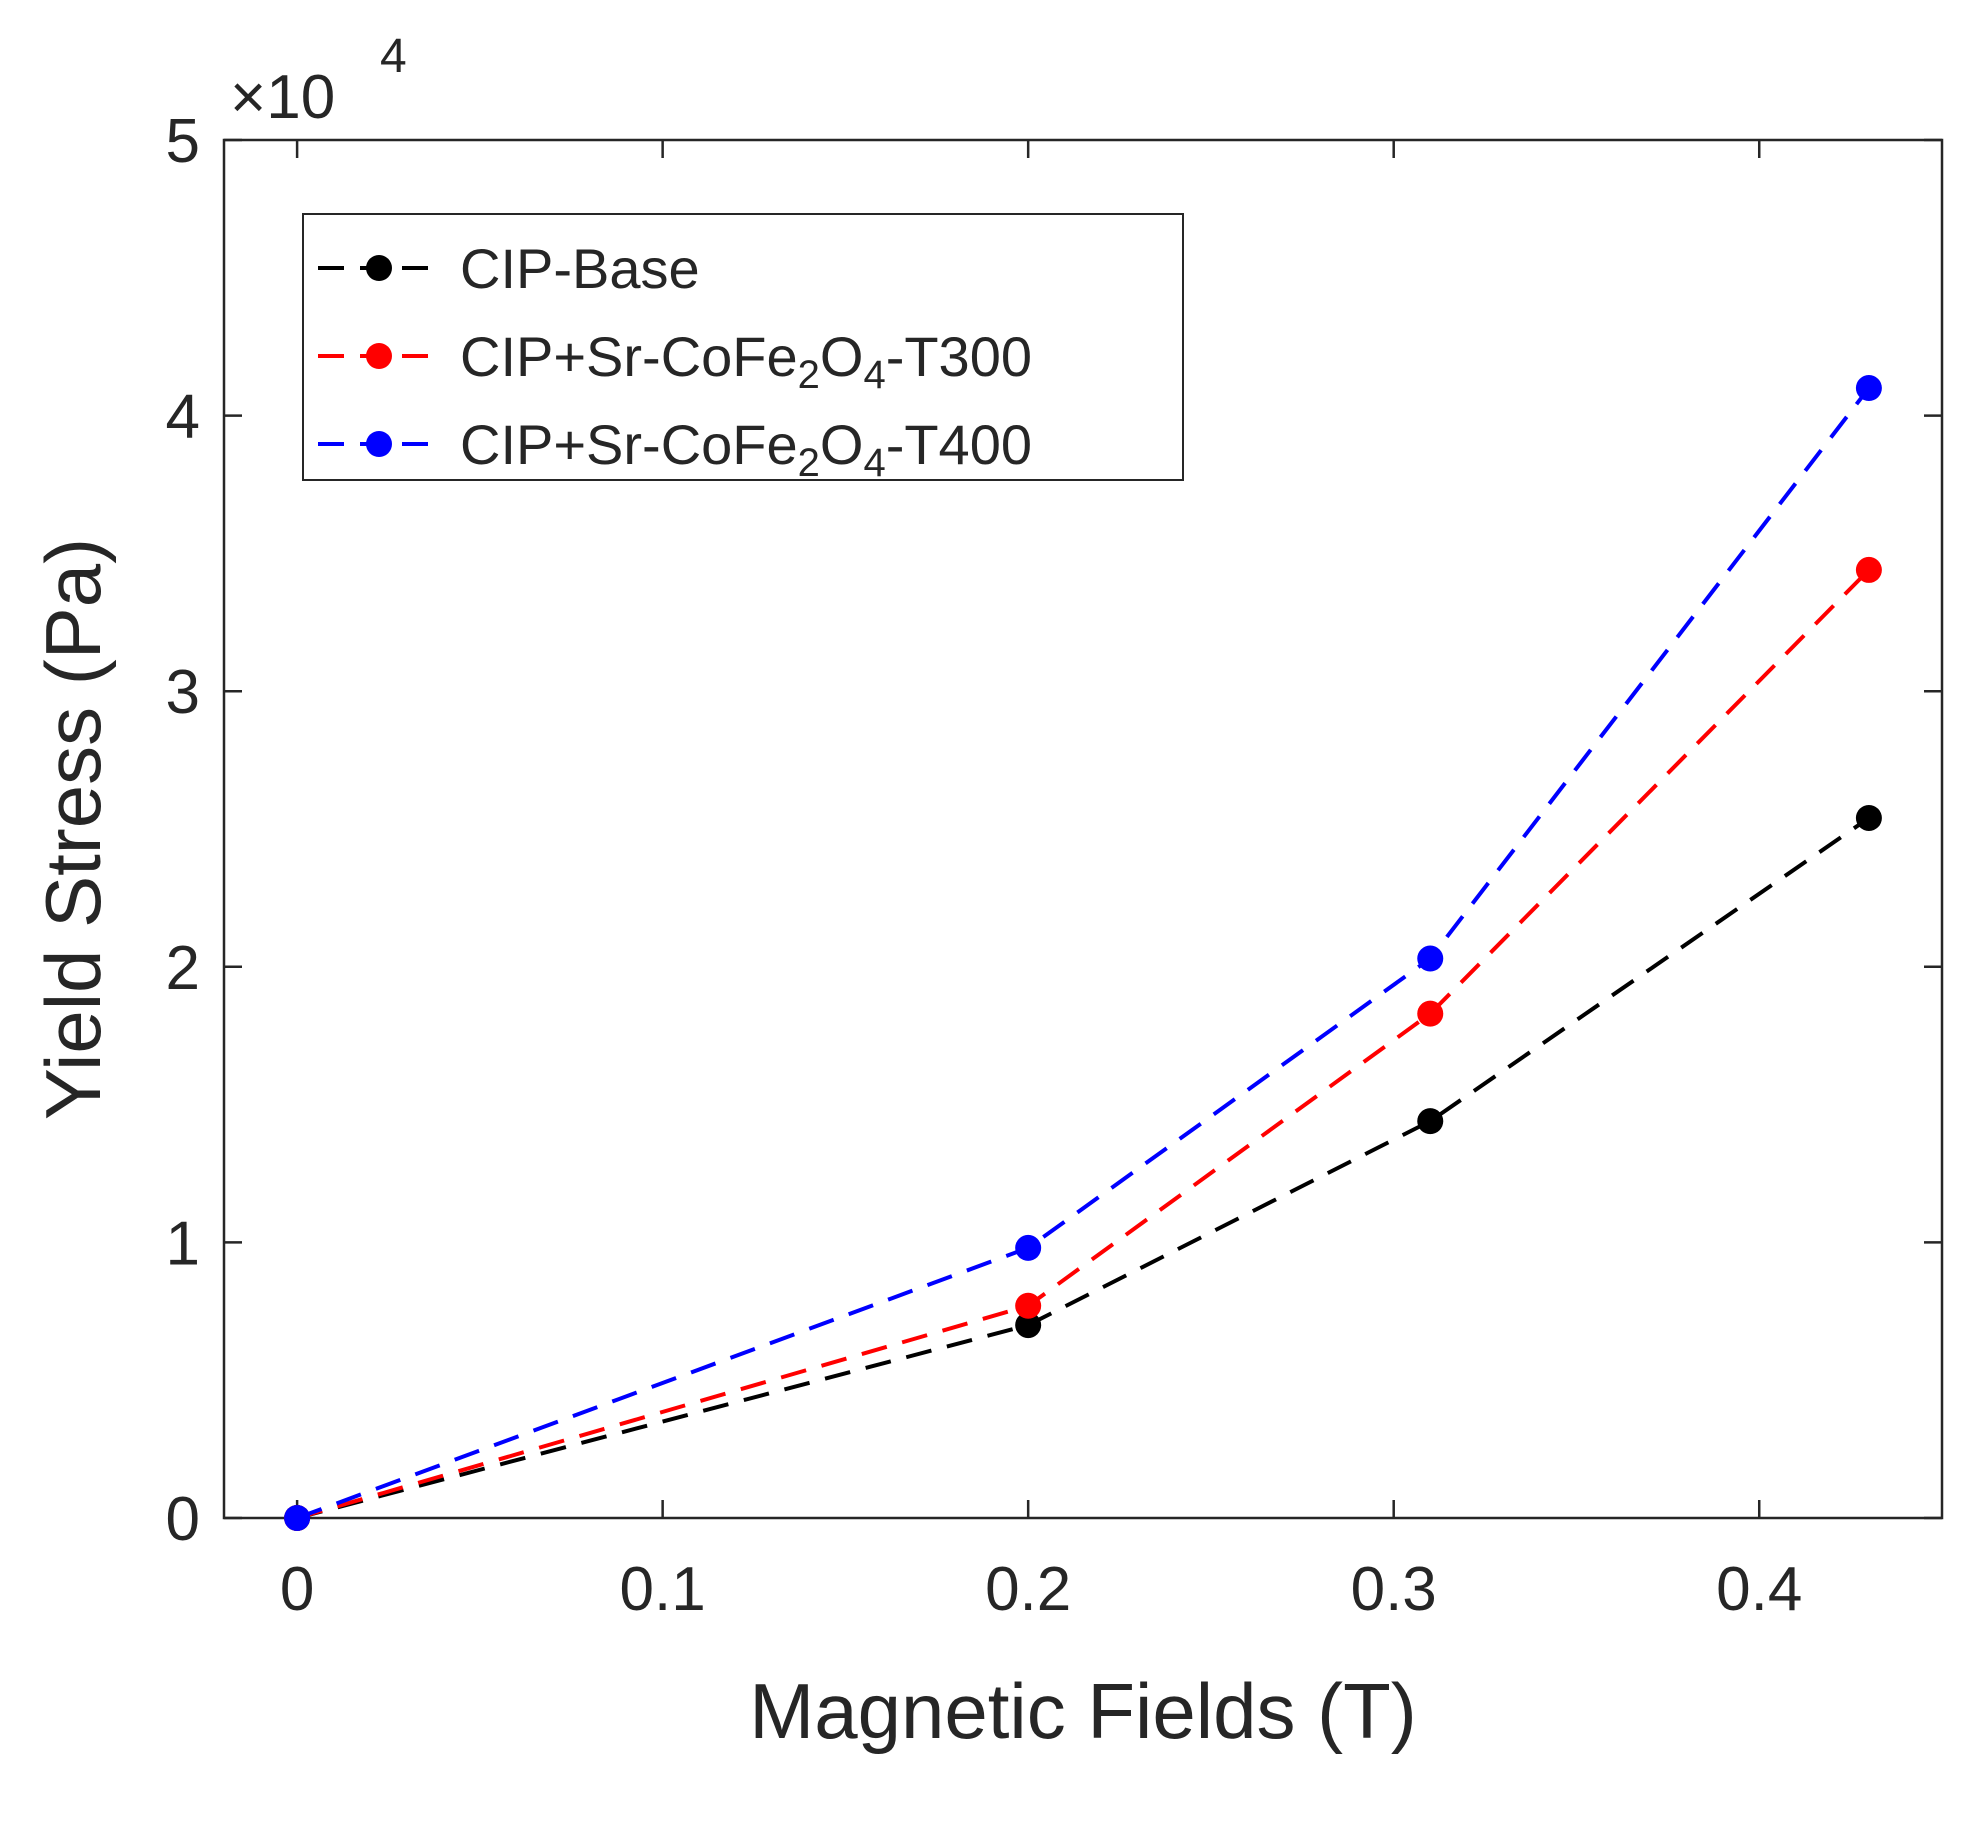 This screenshot has width=1980, height=1824. What do you see at coordinates (183, 968) in the screenshot?
I see `y-tick-label: 2` at bounding box center [183, 968].